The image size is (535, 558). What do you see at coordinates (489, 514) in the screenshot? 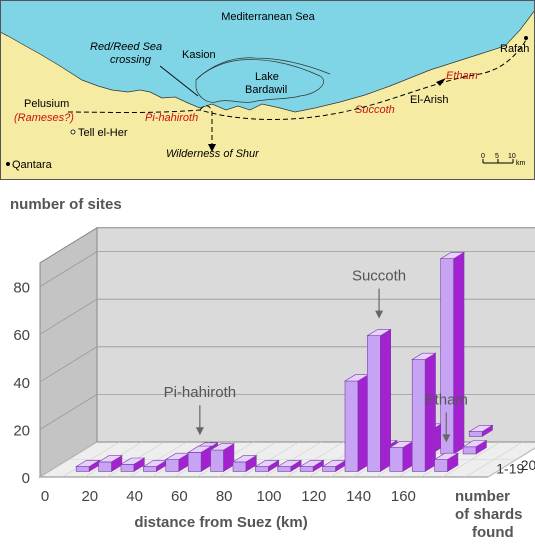
I see `depth-title-line2: of shards` at bounding box center [489, 514].